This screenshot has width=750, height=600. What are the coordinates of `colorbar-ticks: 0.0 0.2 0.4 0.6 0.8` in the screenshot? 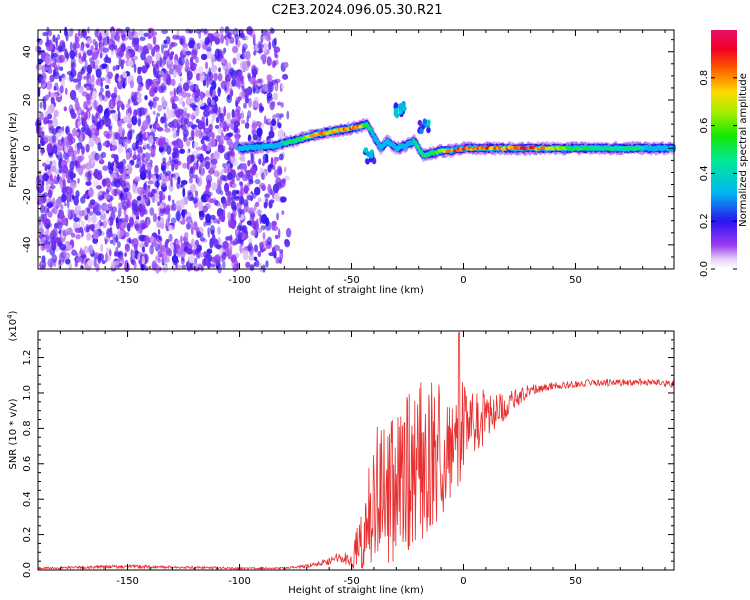 It's located at (718, 173).